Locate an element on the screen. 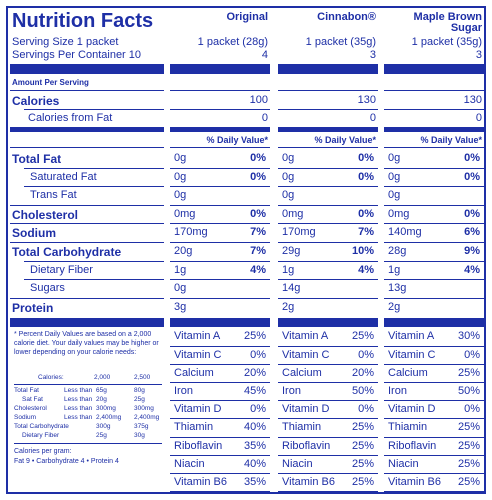 The height and width of the screenshot is (500, 492). amount-per-serving: Amount Per Serving is located at coordinates (50, 82).